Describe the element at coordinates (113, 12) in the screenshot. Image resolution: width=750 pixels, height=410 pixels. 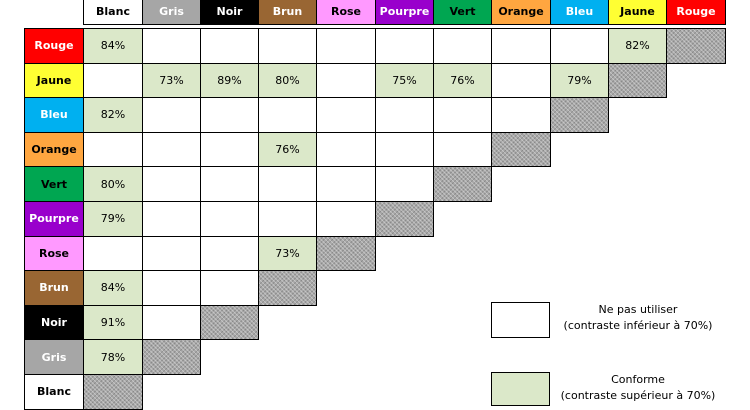
I see `column-header-blanc: Blanc` at that location.